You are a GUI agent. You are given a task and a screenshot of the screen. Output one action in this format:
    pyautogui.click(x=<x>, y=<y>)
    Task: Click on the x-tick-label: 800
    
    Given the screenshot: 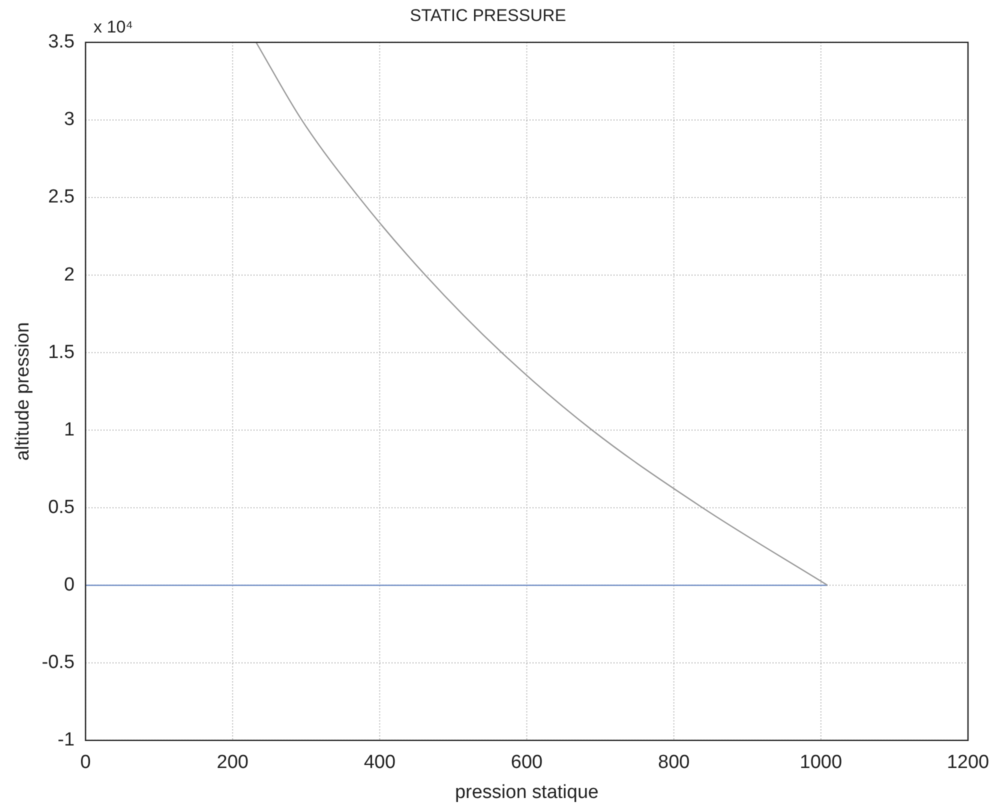 What is the action you would take?
    pyautogui.click(x=674, y=763)
    